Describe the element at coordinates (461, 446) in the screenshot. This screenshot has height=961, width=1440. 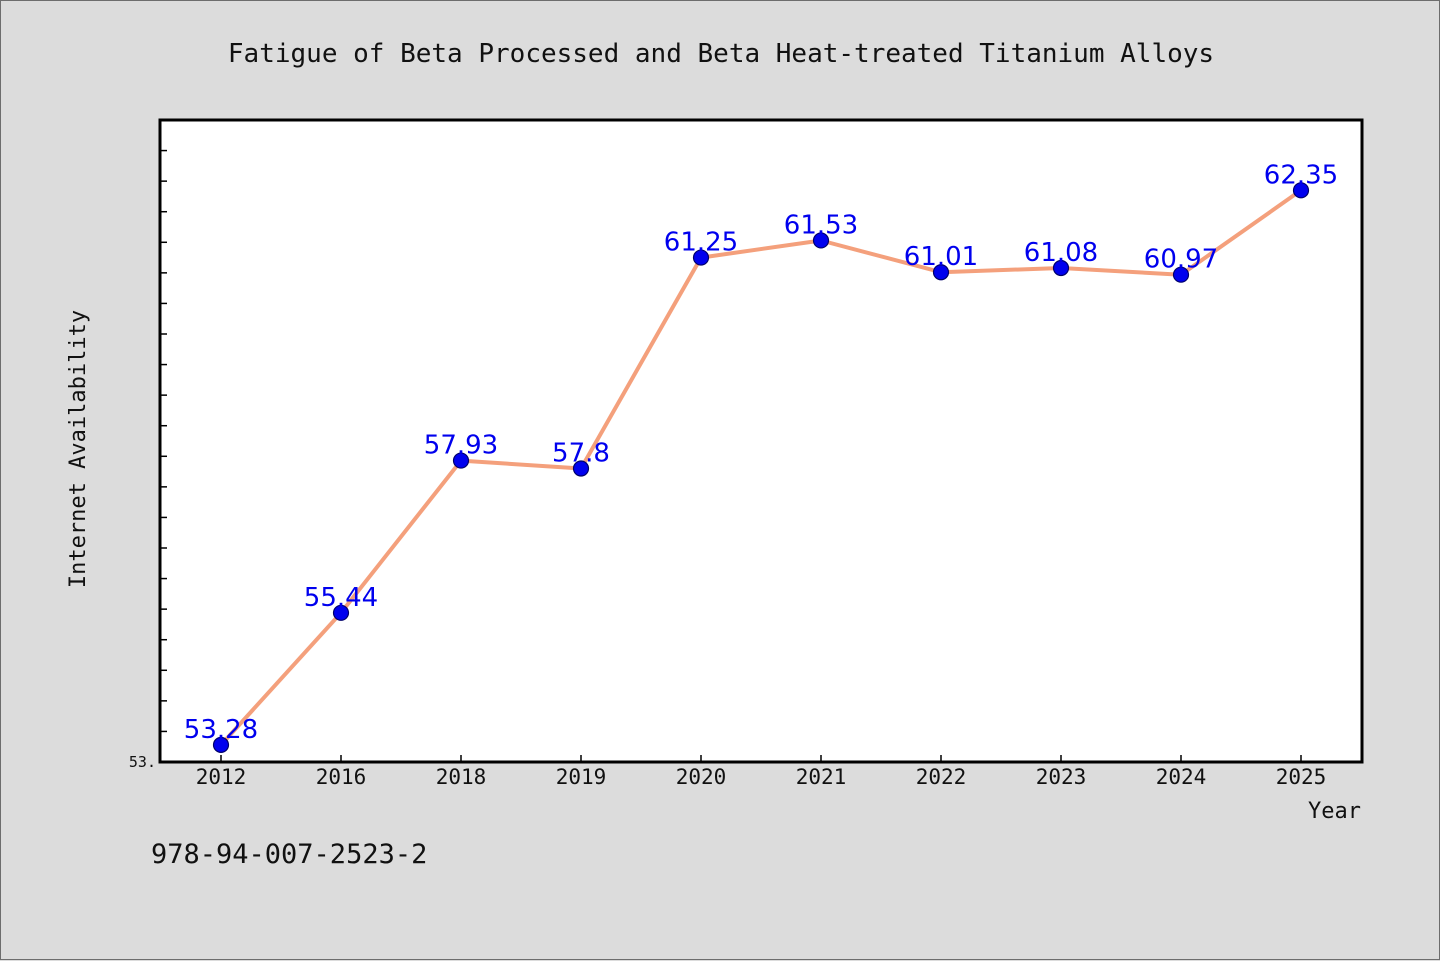
I see `data-label: 57.93` at that location.